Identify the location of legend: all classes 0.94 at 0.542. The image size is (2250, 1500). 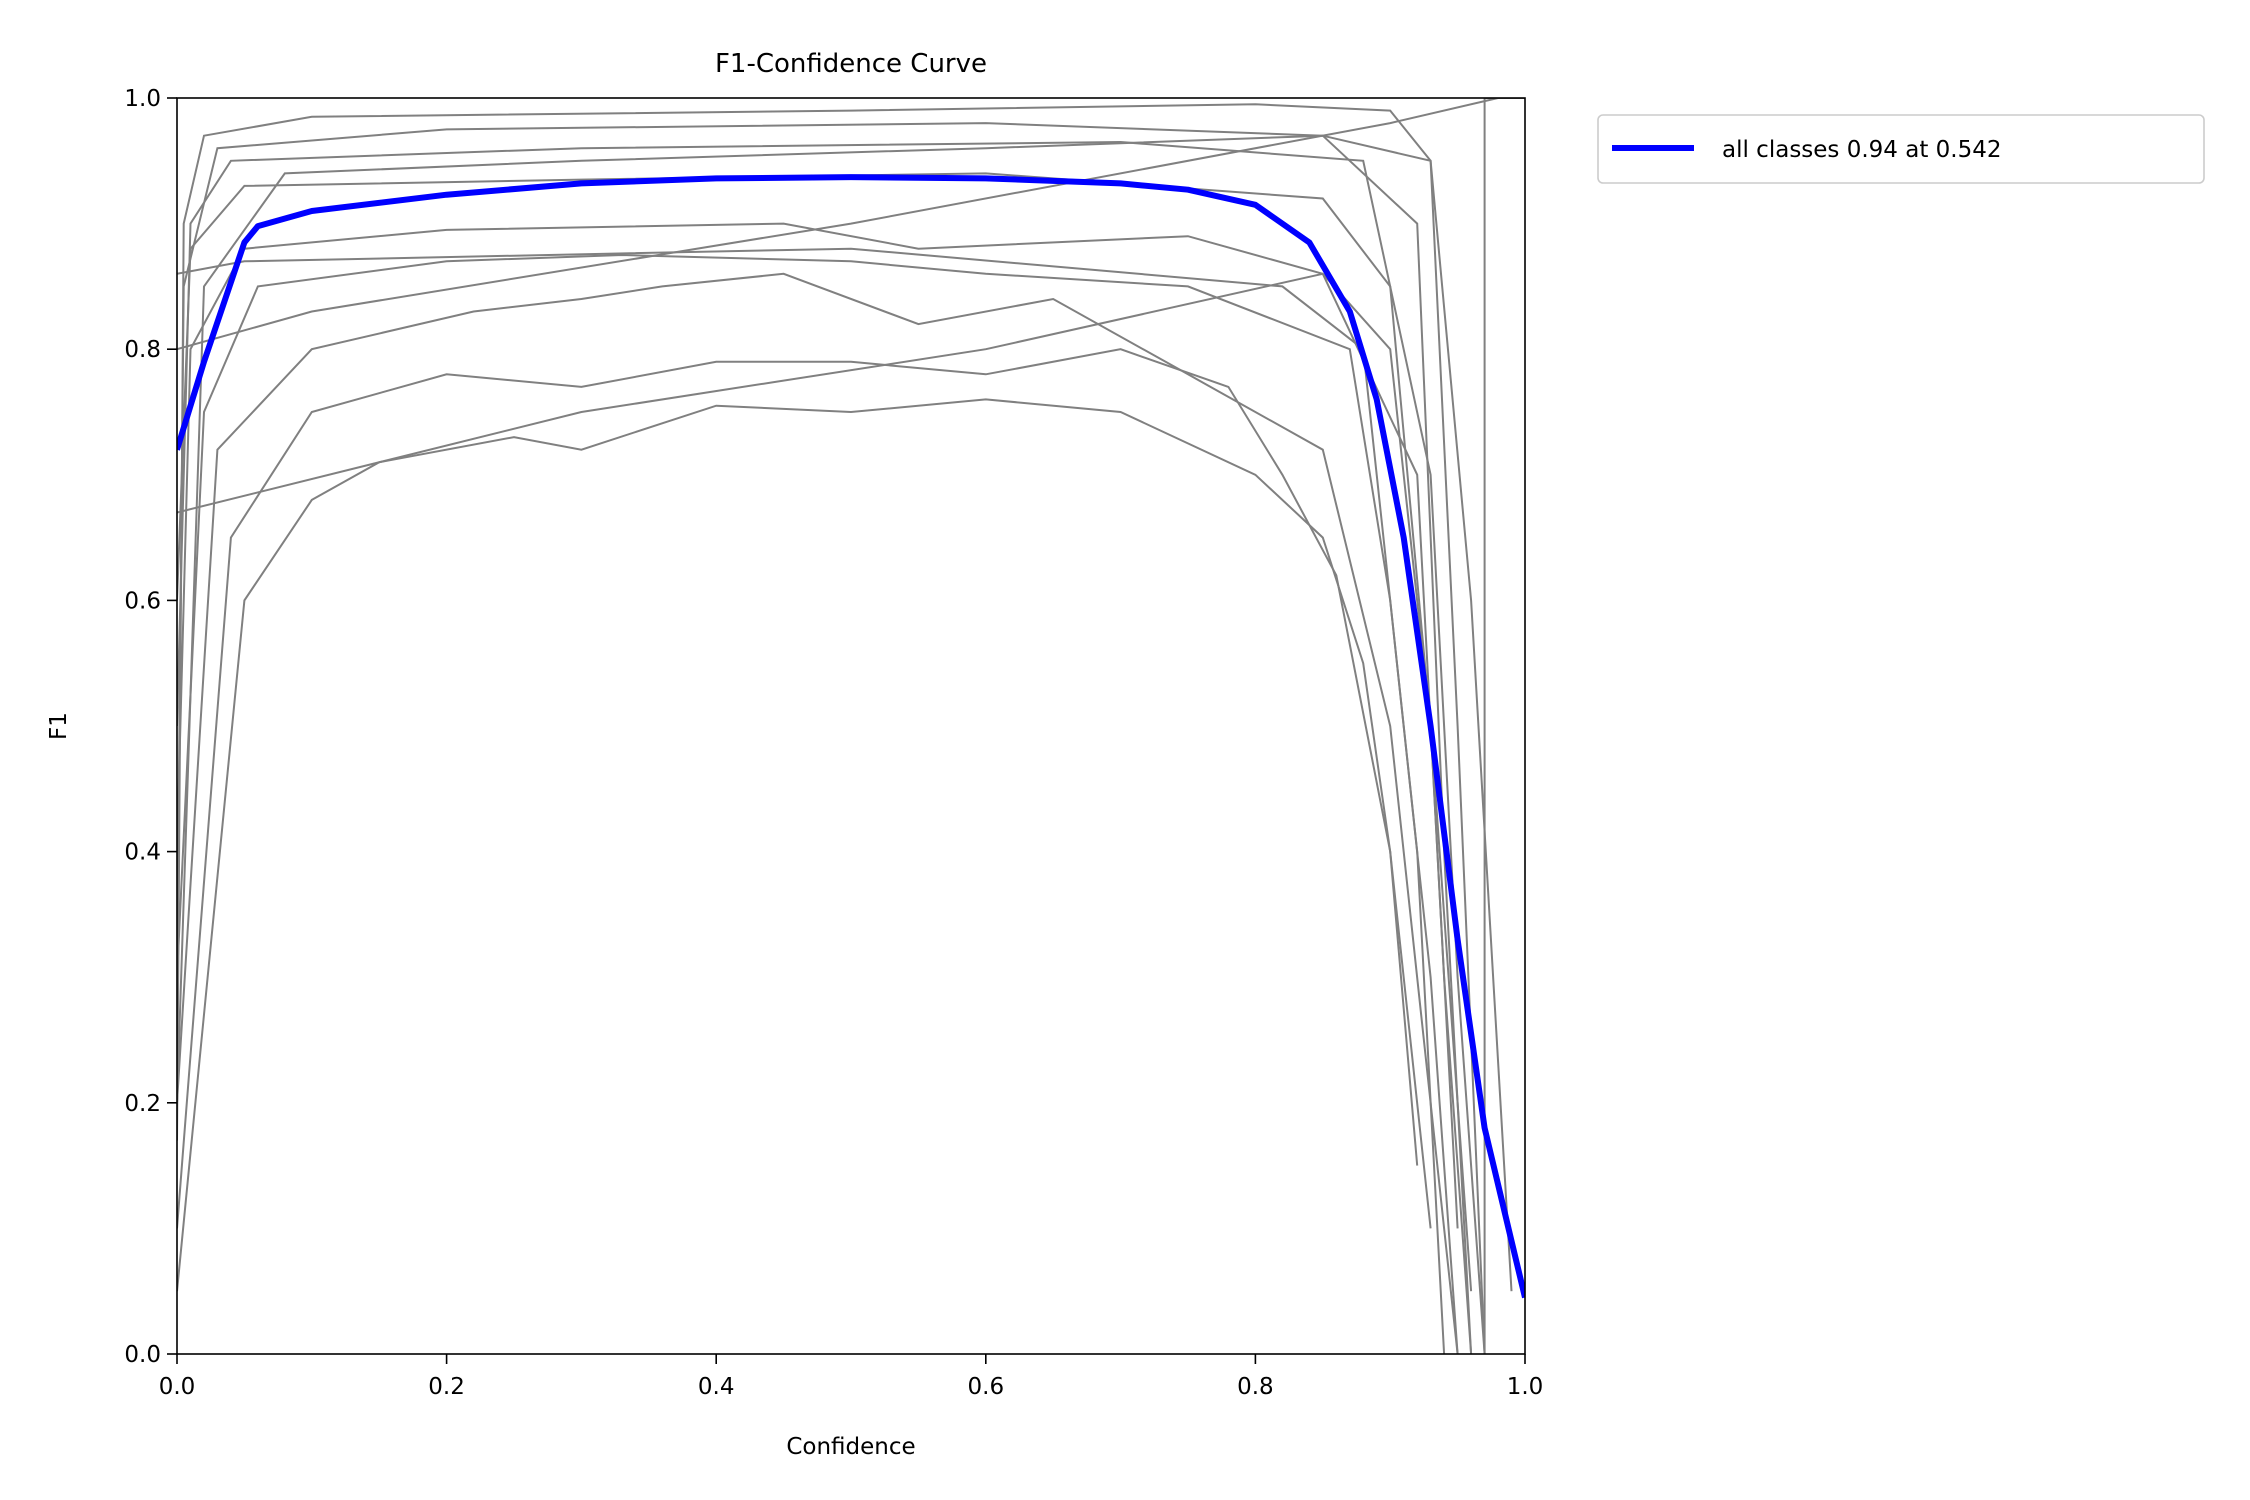
(1901, 149).